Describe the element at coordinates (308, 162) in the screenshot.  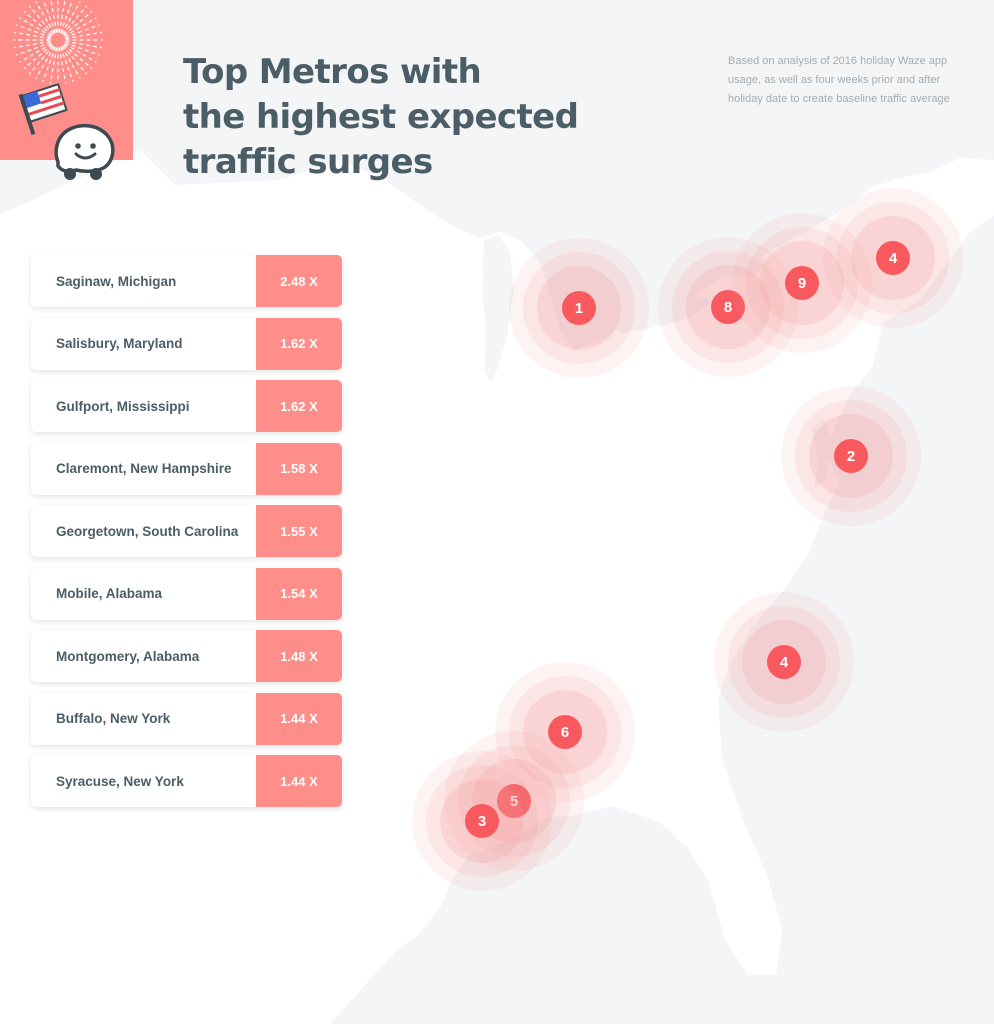
I see `title-line: traffic surges` at that location.